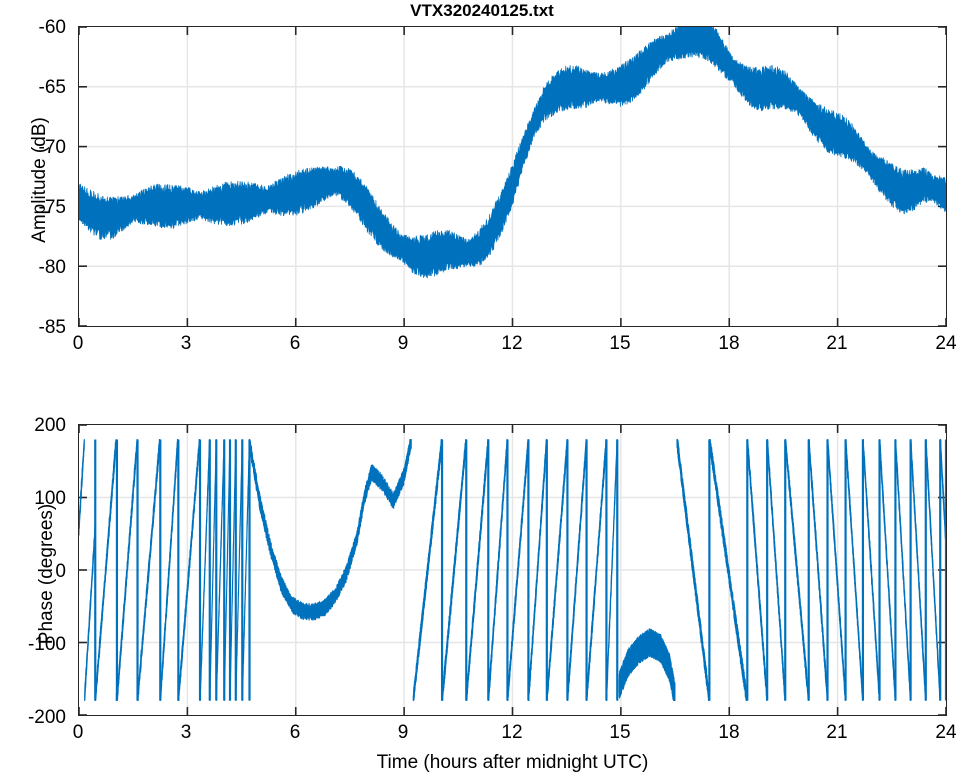 The width and height of the screenshot is (964, 778). Describe the element at coordinates (46, 574) in the screenshot. I see `phase-yaxis-label: Phase (degrees)` at that location.